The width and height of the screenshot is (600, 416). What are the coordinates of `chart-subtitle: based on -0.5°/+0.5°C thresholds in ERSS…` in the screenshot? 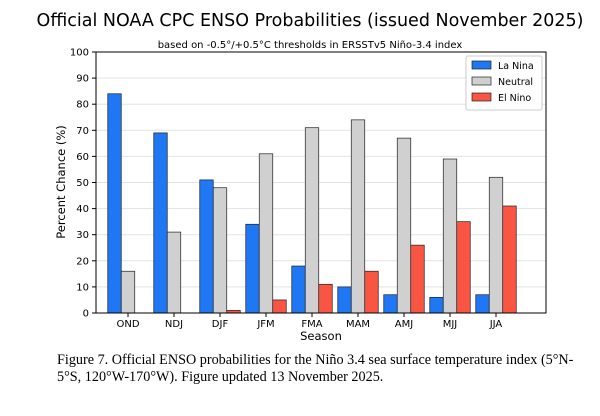 It's located at (310, 45).